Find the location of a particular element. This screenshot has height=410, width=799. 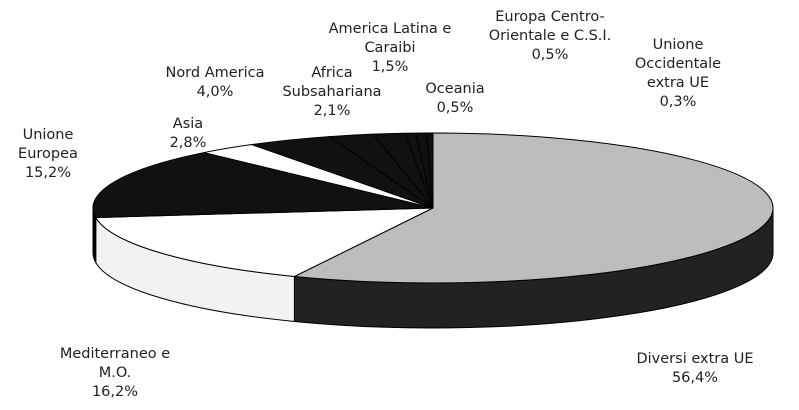

slice-label: Nord America 4,0% is located at coordinates (215, 83).